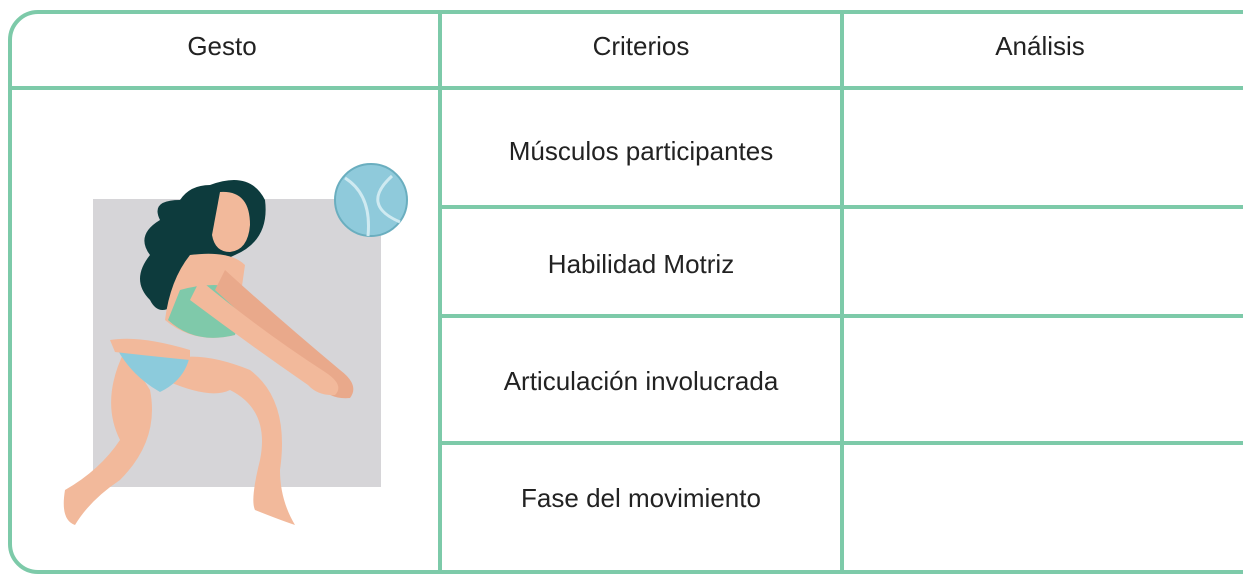  What do you see at coordinates (641, 46) in the screenshot?
I see `header-cell: Criterios` at bounding box center [641, 46].